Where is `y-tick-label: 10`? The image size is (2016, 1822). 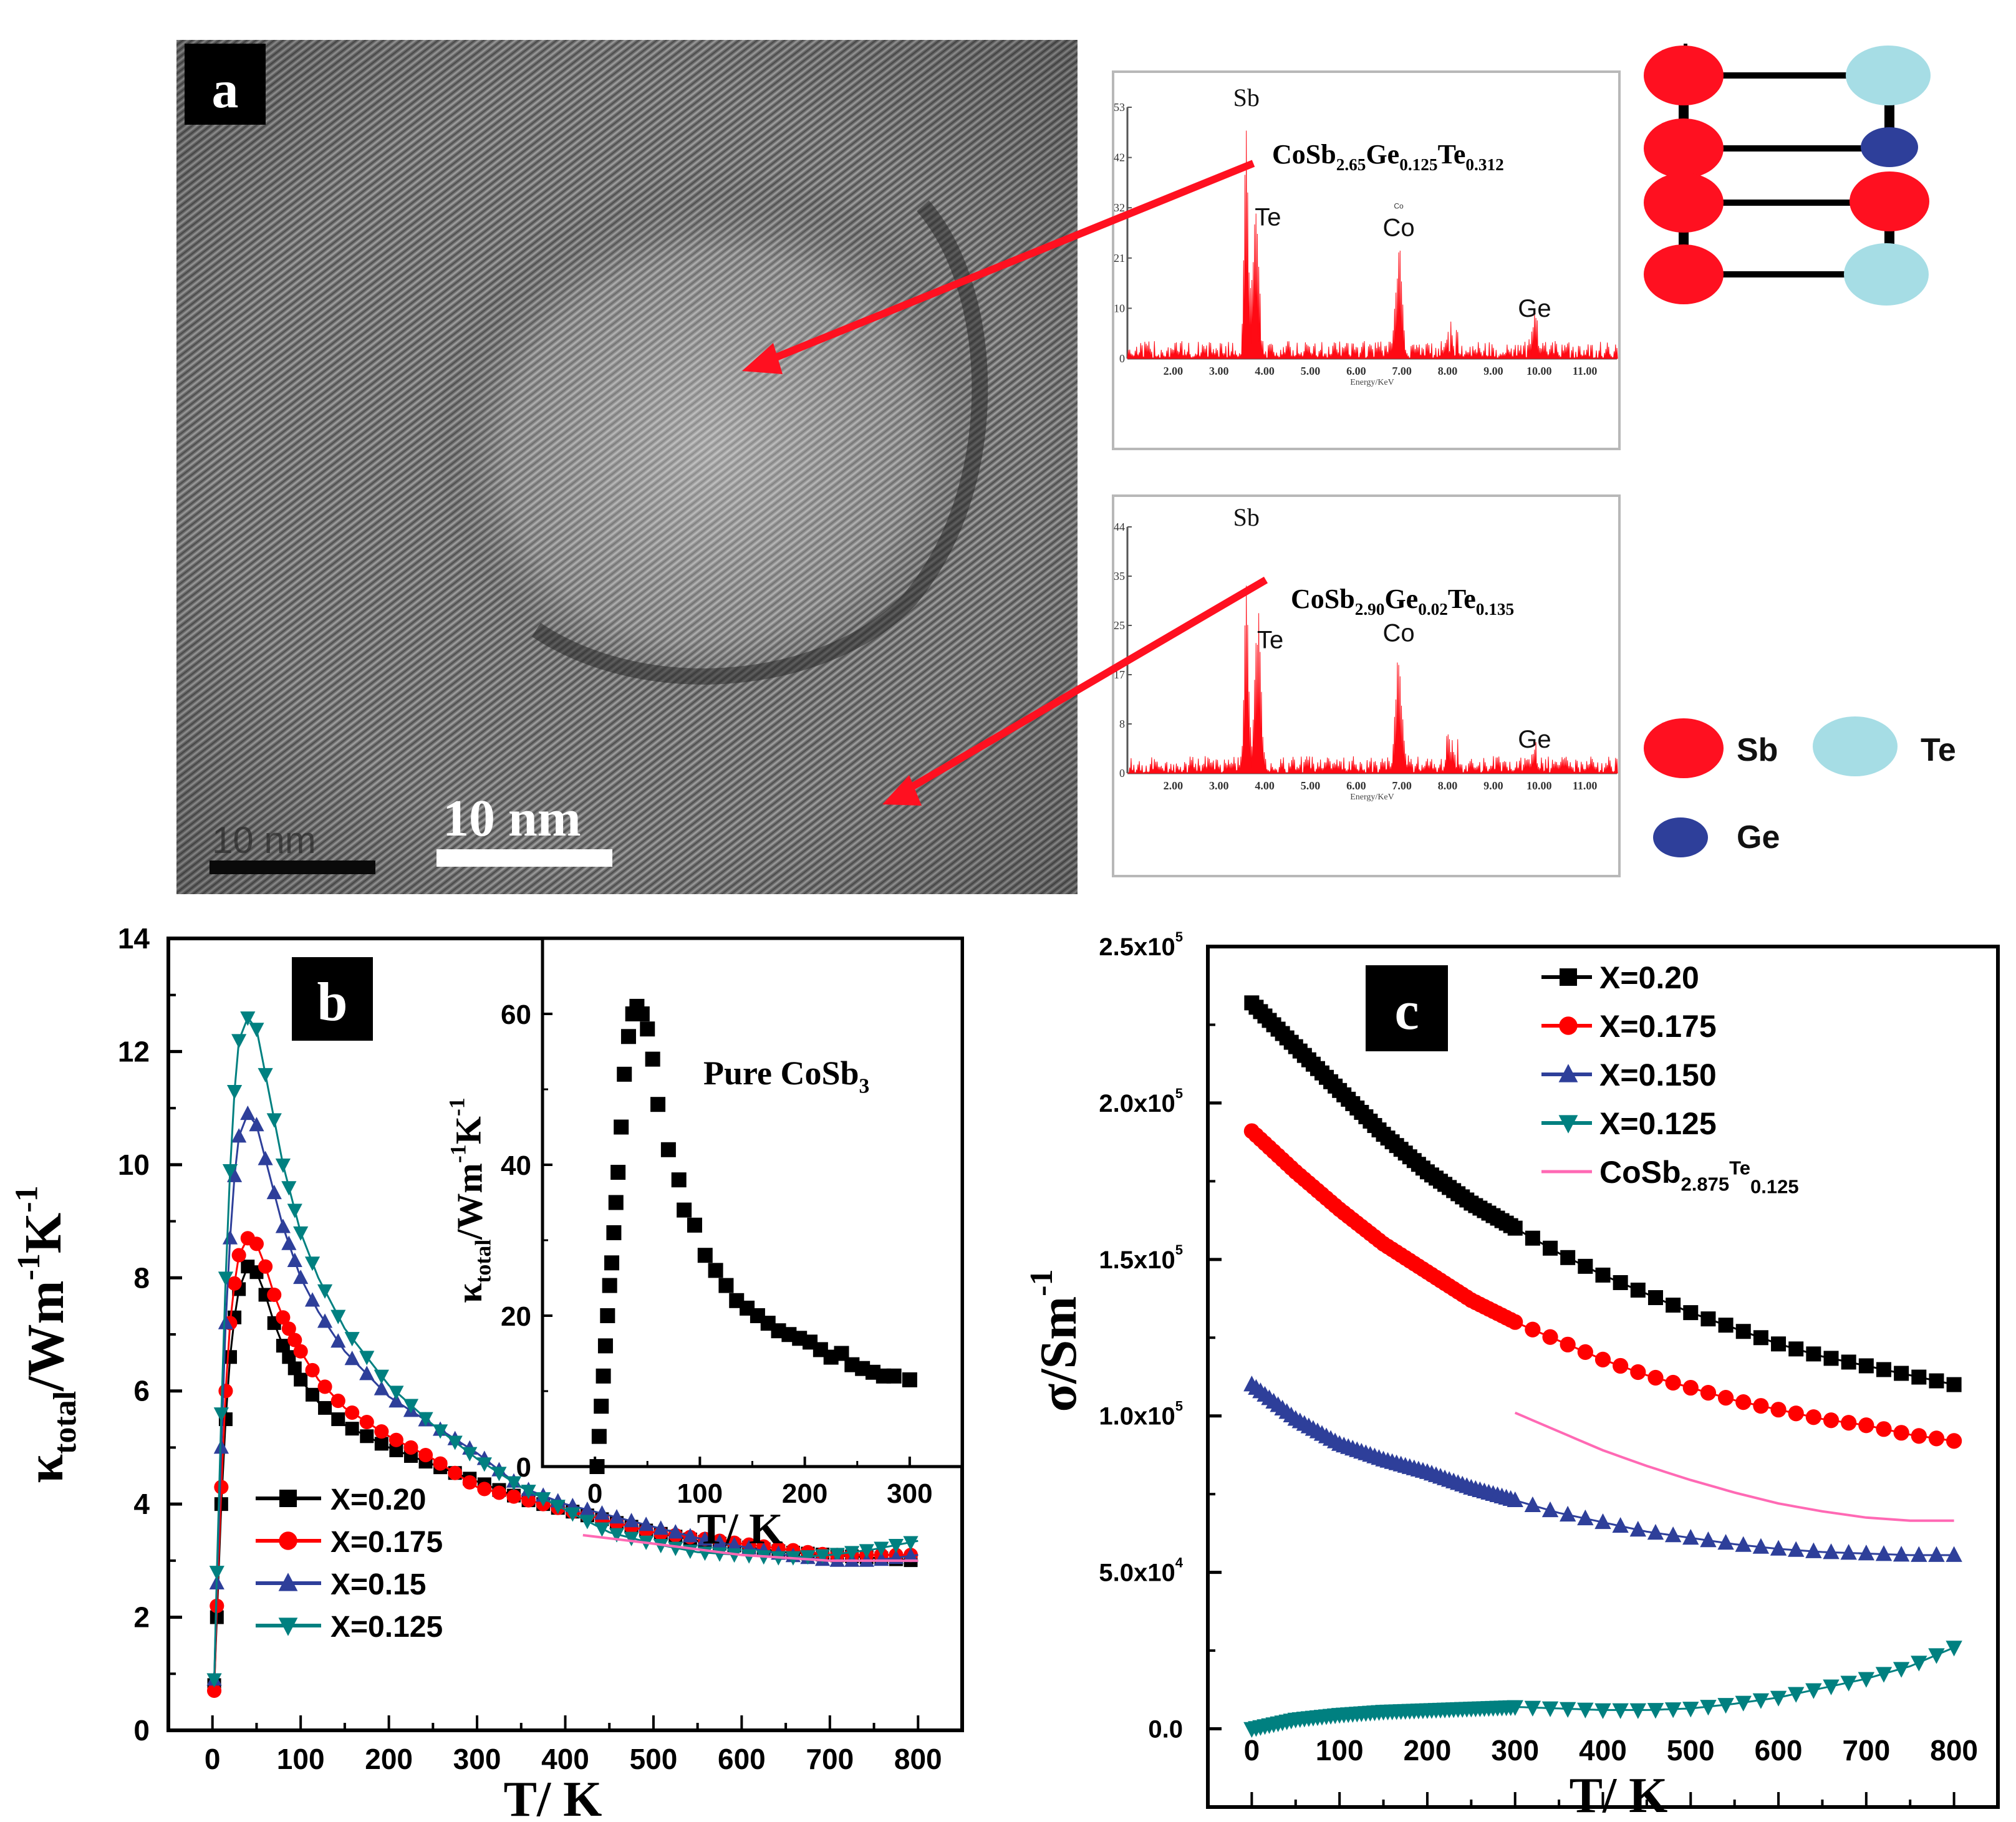 y-tick-label: 10 is located at coordinates (134, 1165).